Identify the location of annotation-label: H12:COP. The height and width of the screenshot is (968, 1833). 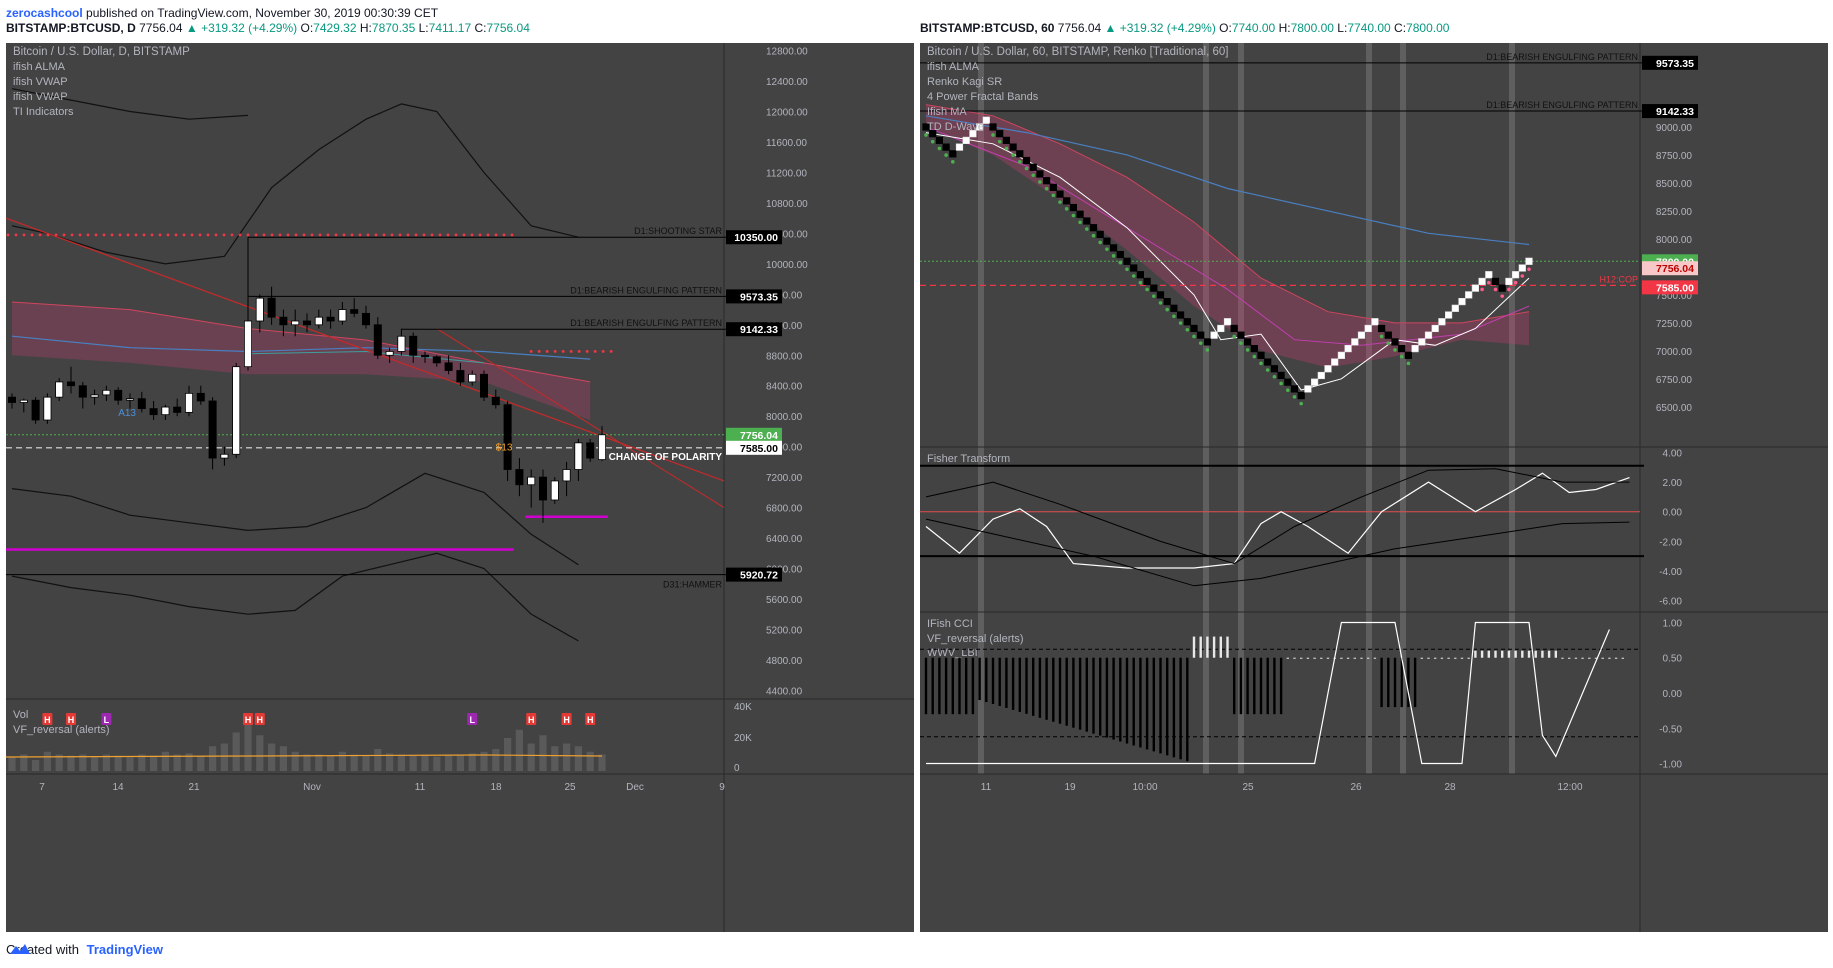
(1618, 279).